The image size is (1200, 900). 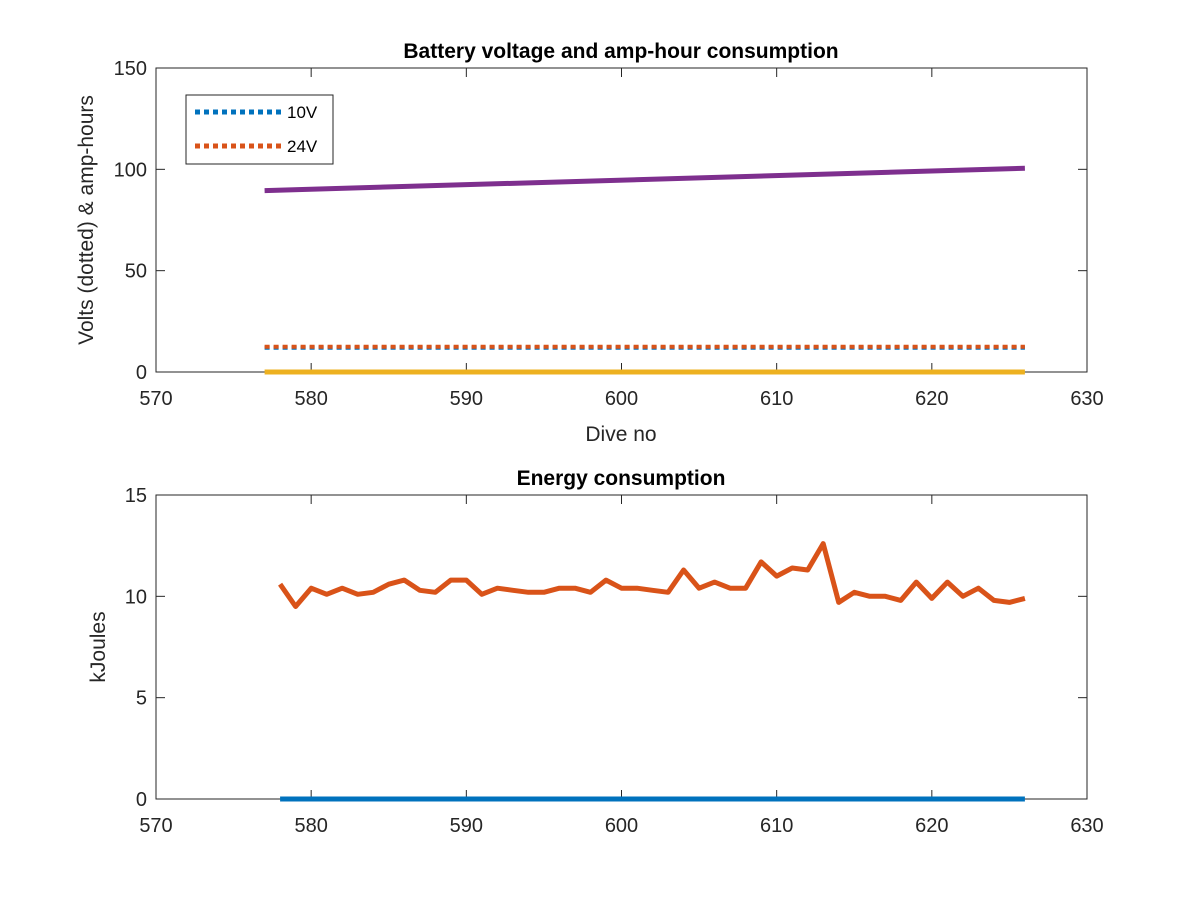 I want to click on voltage-chart-x-tick-label: 570, so click(x=155, y=399).